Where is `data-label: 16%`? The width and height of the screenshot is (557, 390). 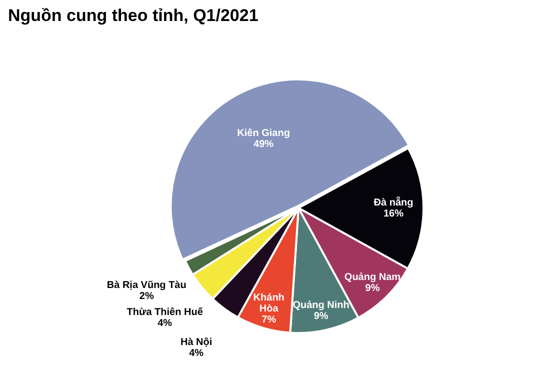
data-label: 16% is located at coordinates (393, 214).